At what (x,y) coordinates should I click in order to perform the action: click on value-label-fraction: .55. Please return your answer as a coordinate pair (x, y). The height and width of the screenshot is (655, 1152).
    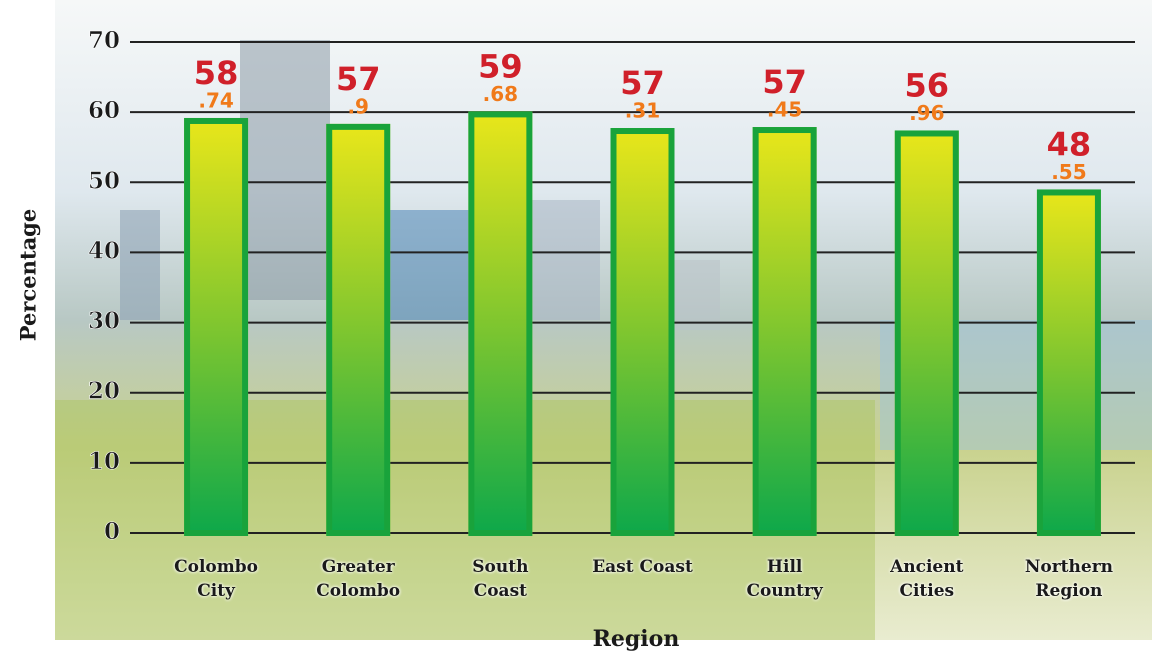
    Looking at the image, I should click on (1068, 172).